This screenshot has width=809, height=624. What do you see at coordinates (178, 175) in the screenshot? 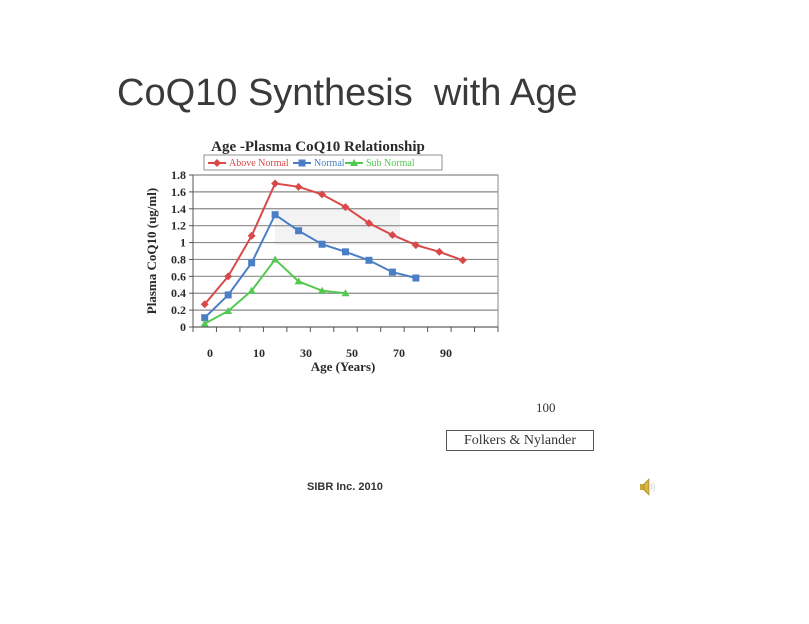
I see `y-tick-label: 1.8` at bounding box center [178, 175].